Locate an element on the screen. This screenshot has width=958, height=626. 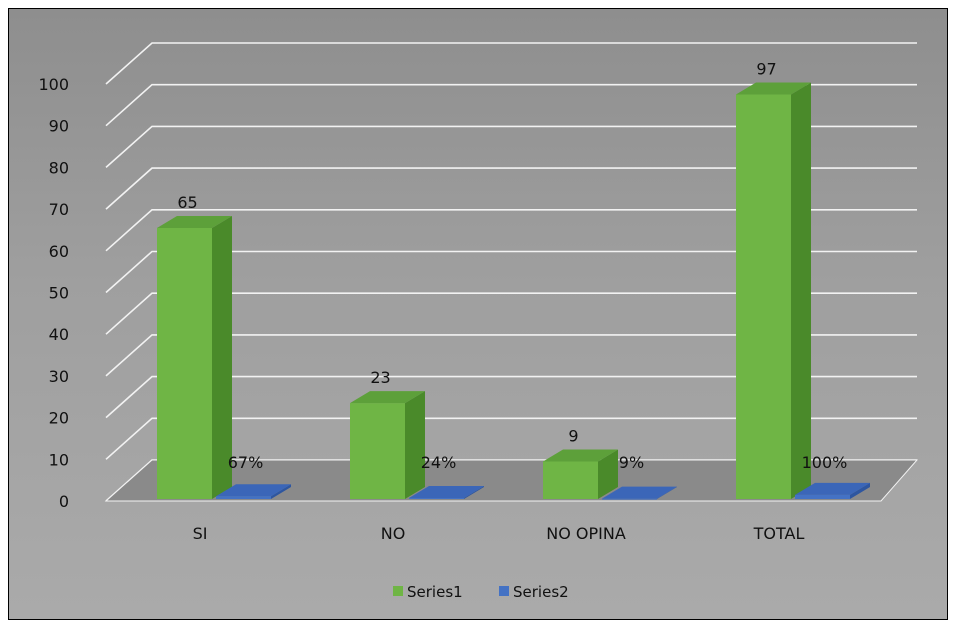
bar-series2-3-top is located at coordinates (832, 488).